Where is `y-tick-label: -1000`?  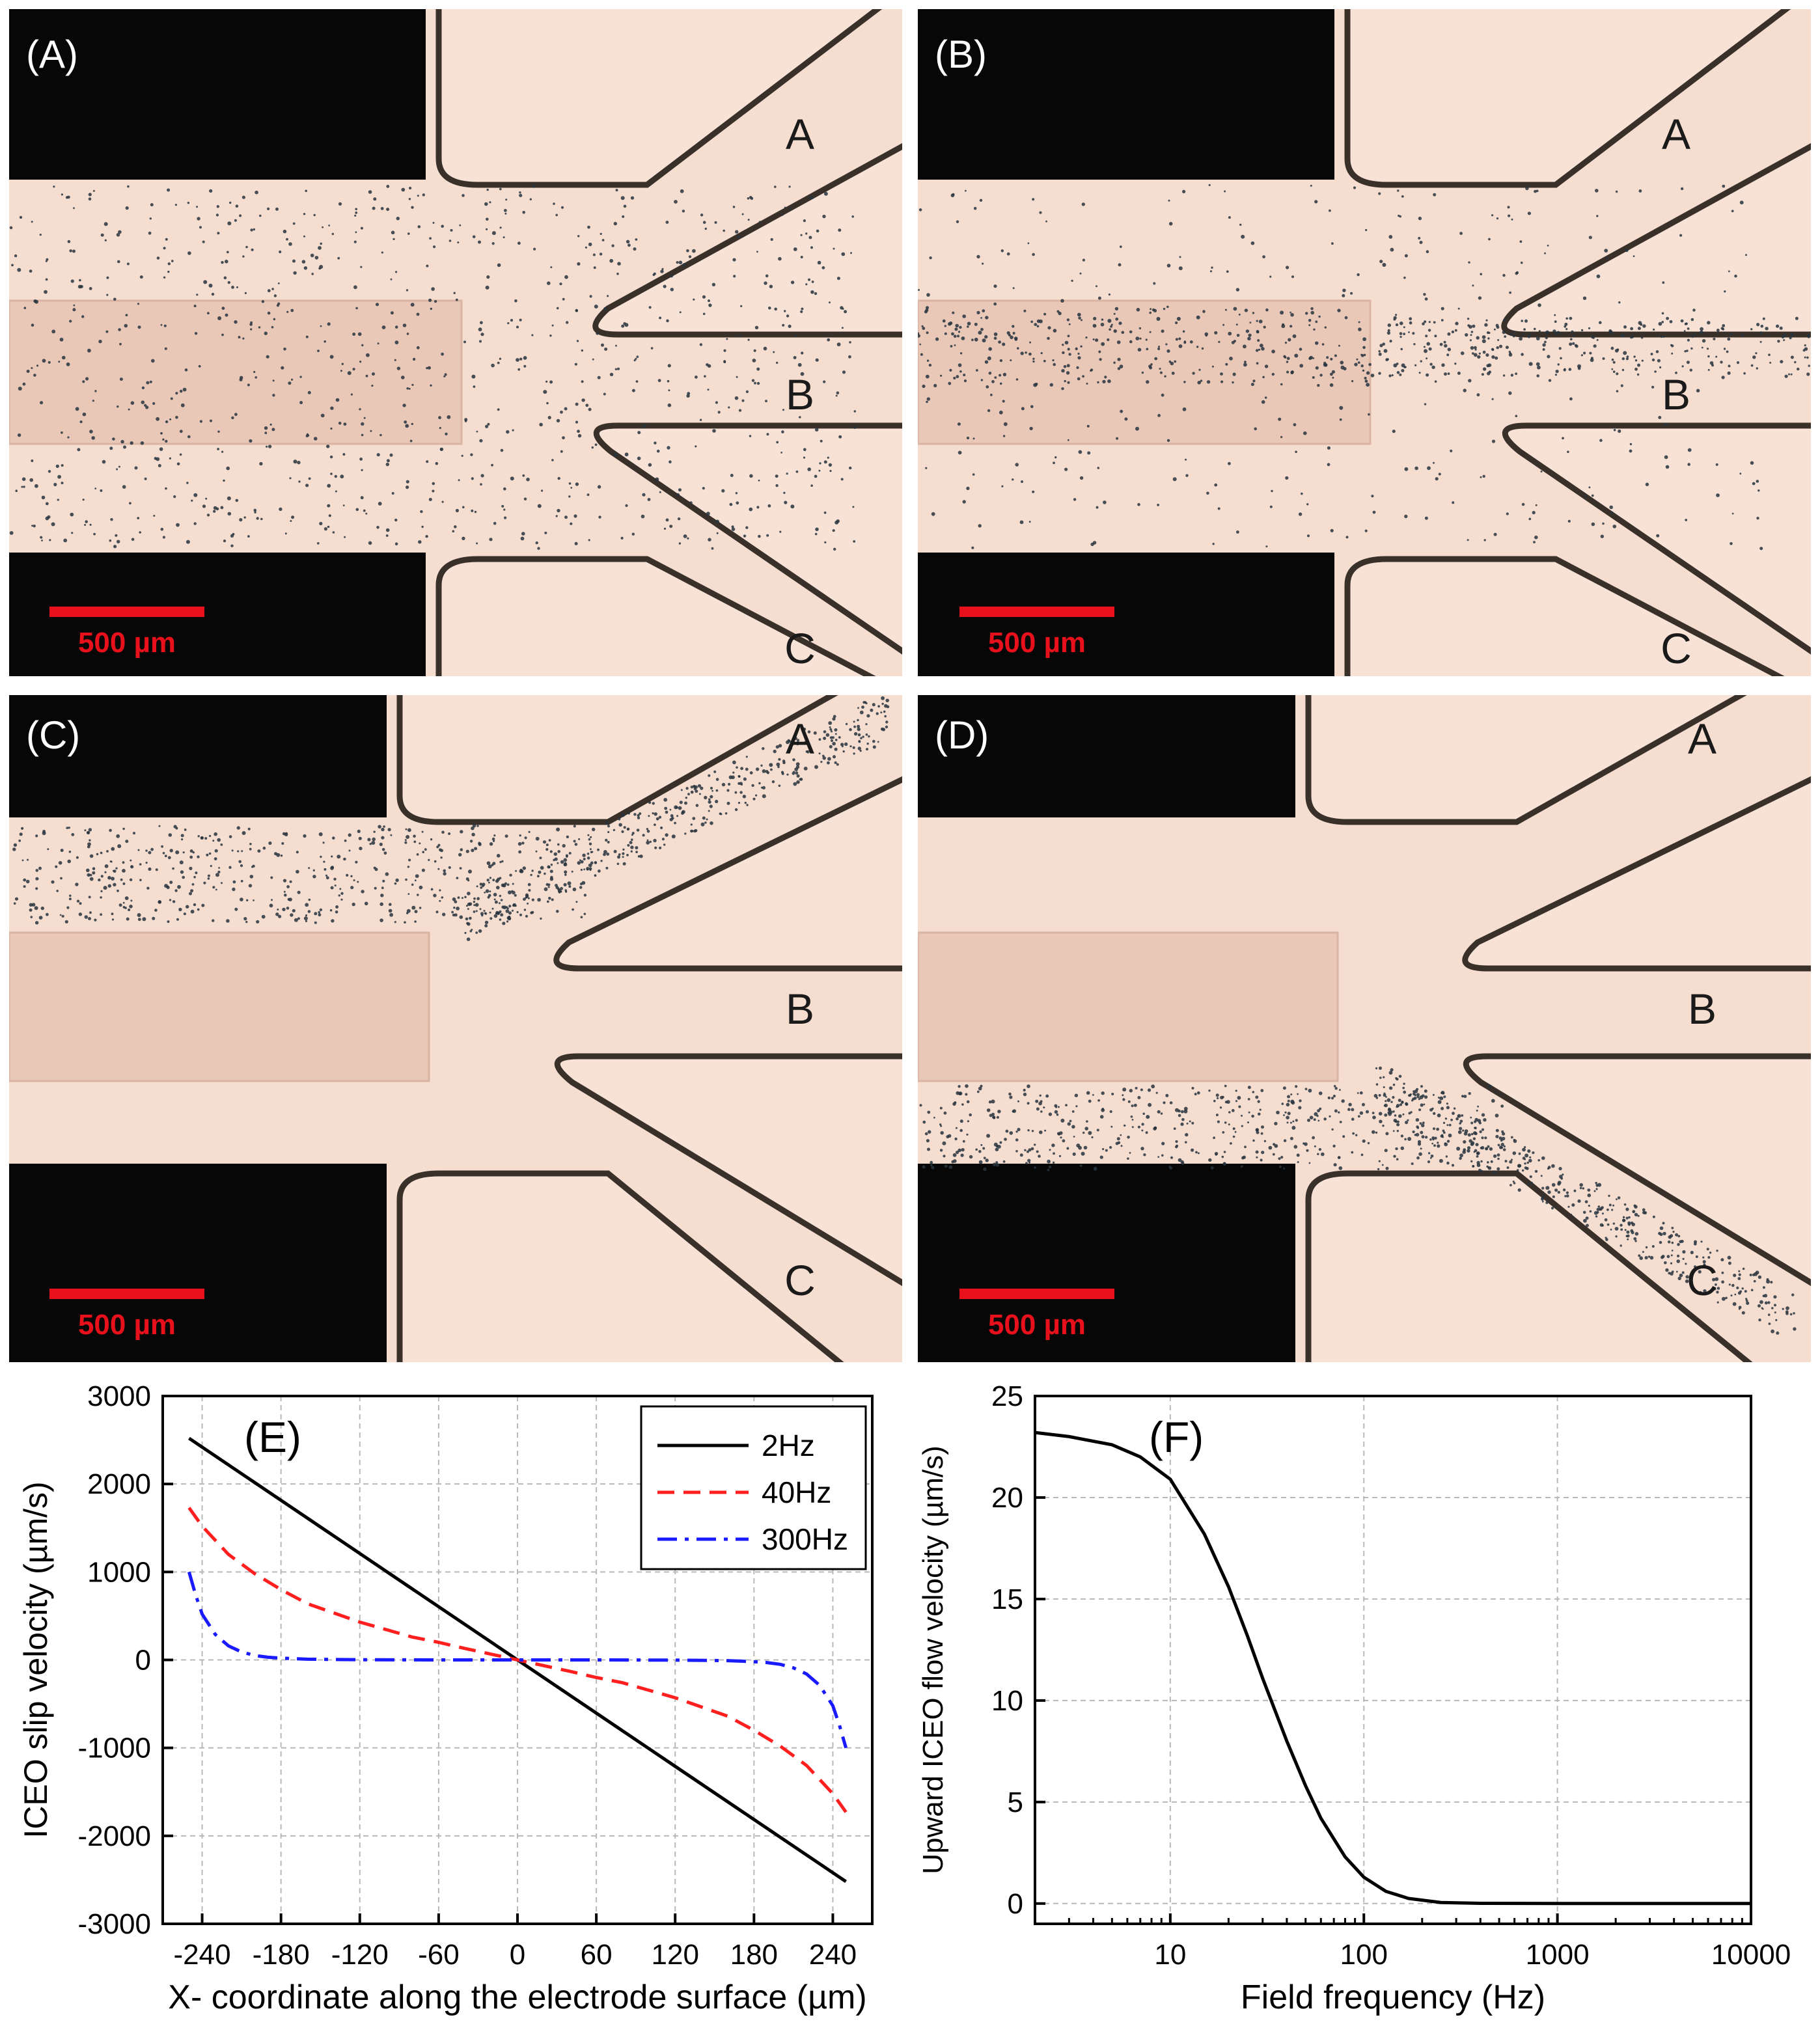 y-tick-label: -1000 is located at coordinates (114, 1748).